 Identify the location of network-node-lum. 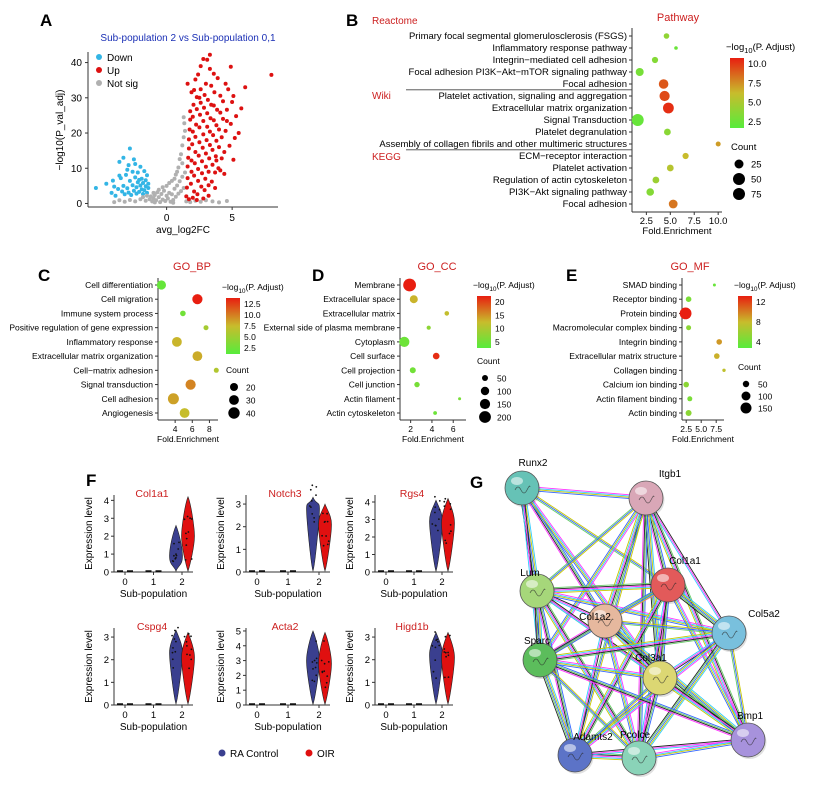
(537, 591).